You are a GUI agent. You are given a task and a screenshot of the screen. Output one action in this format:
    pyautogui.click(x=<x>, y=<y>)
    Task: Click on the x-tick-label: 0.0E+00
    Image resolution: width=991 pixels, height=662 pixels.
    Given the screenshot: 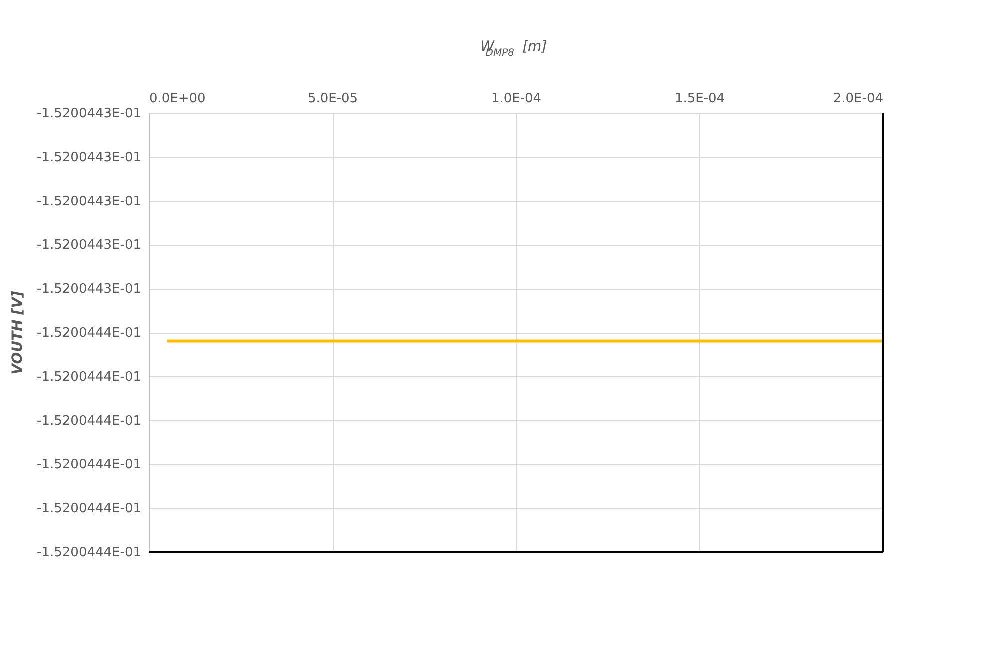 What is the action you would take?
    pyautogui.click(x=178, y=99)
    